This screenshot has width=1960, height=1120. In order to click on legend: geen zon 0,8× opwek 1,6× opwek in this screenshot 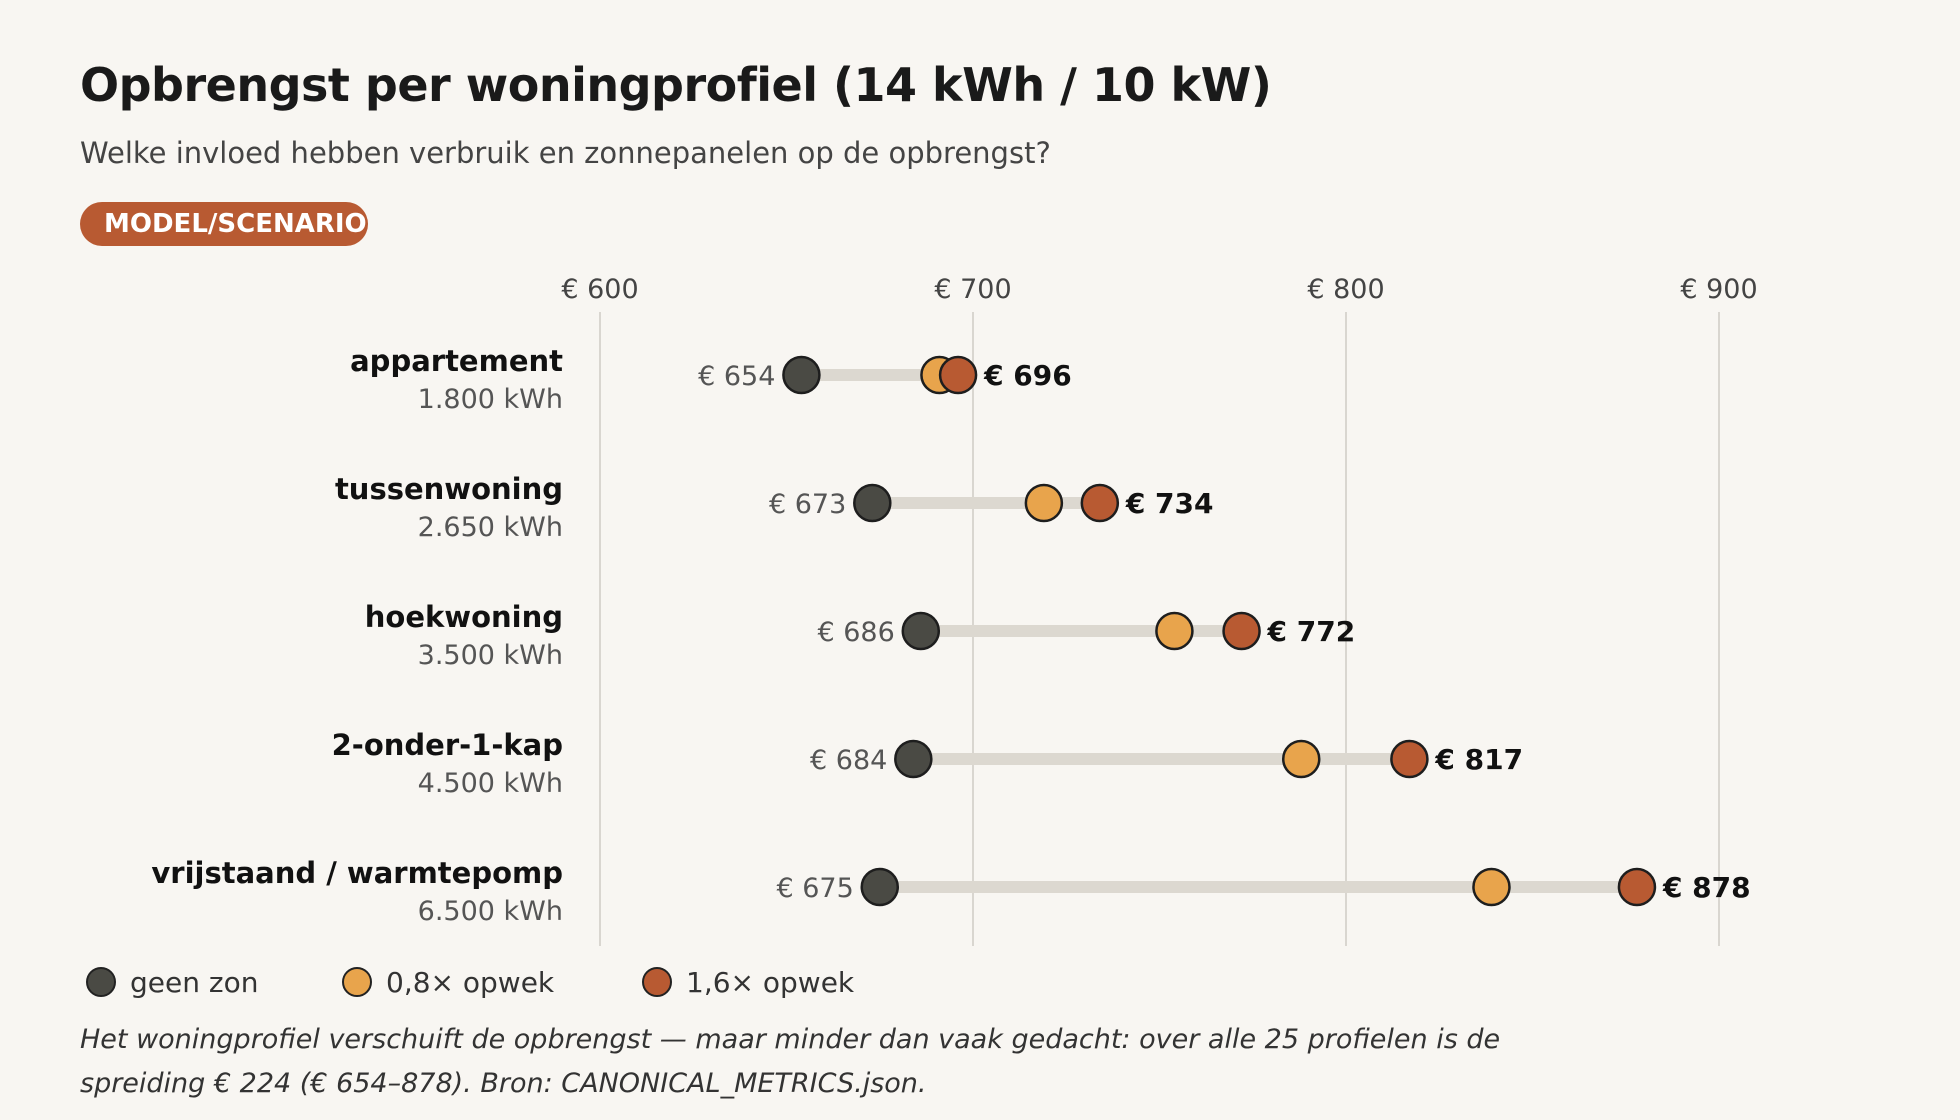, I will do `click(470, 982)`.